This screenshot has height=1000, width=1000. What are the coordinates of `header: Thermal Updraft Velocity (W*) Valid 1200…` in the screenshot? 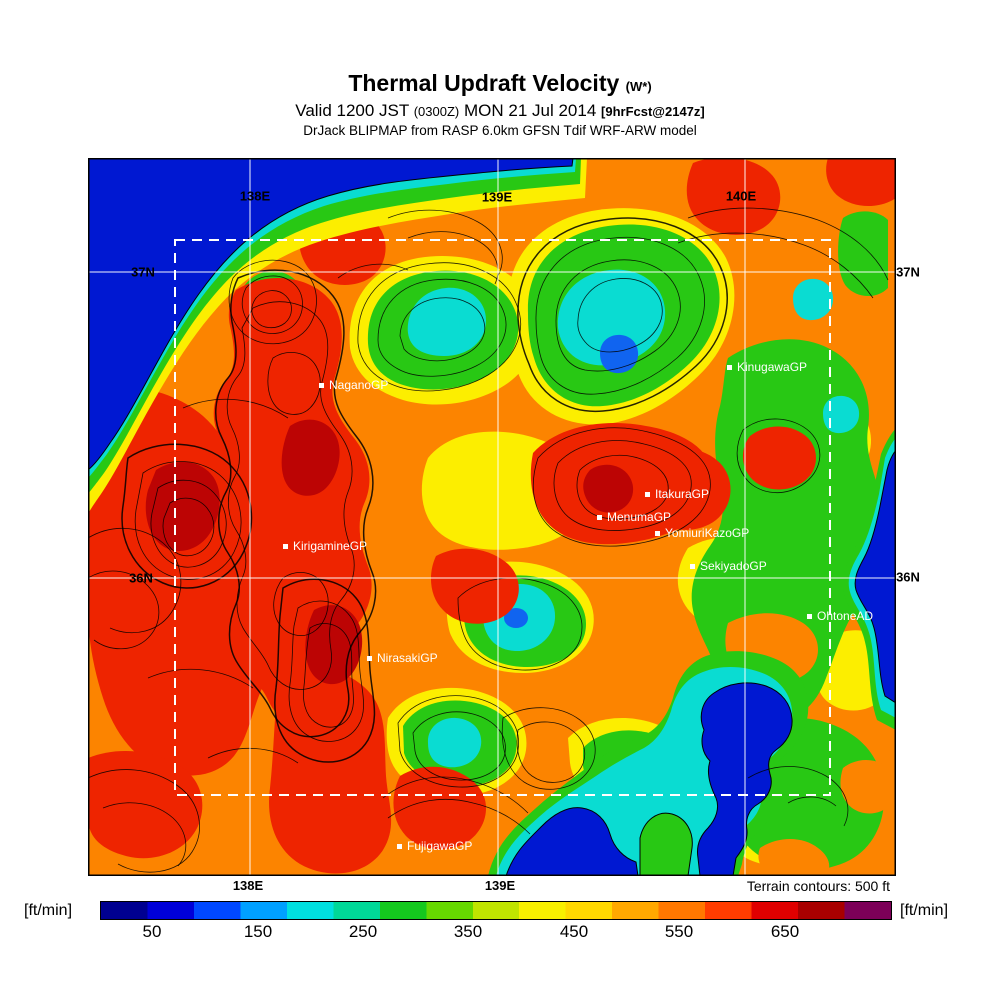 It's located at (500, 69).